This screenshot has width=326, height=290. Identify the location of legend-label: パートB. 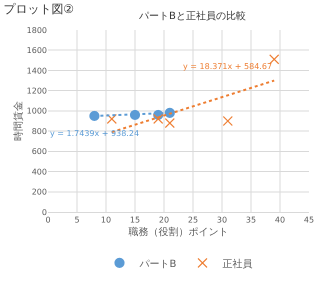
(157, 264).